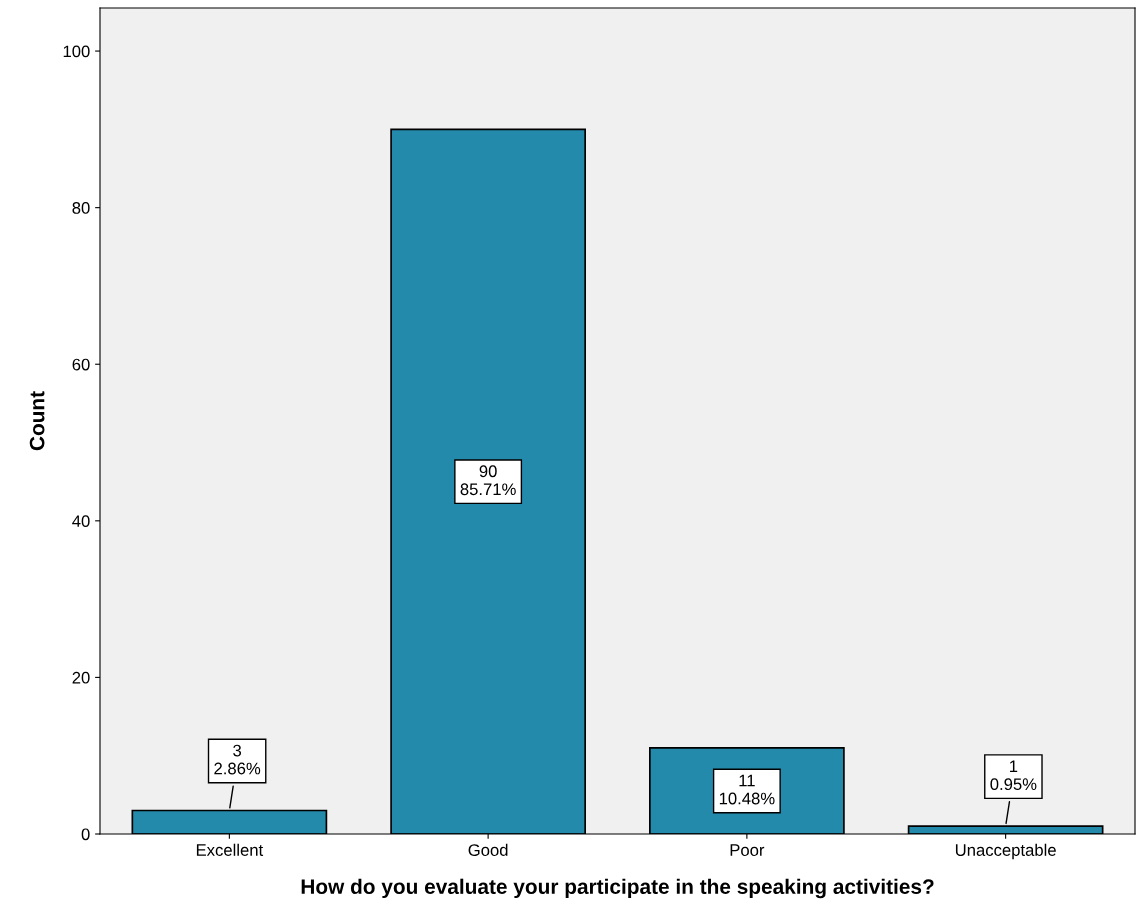 Image resolution: width=1139 pixels, height=920 pixels. What do you see at coordinates (37, 421) in the screenshot?
I see `y-axis-title: Count` at bounding box center [37, 421].